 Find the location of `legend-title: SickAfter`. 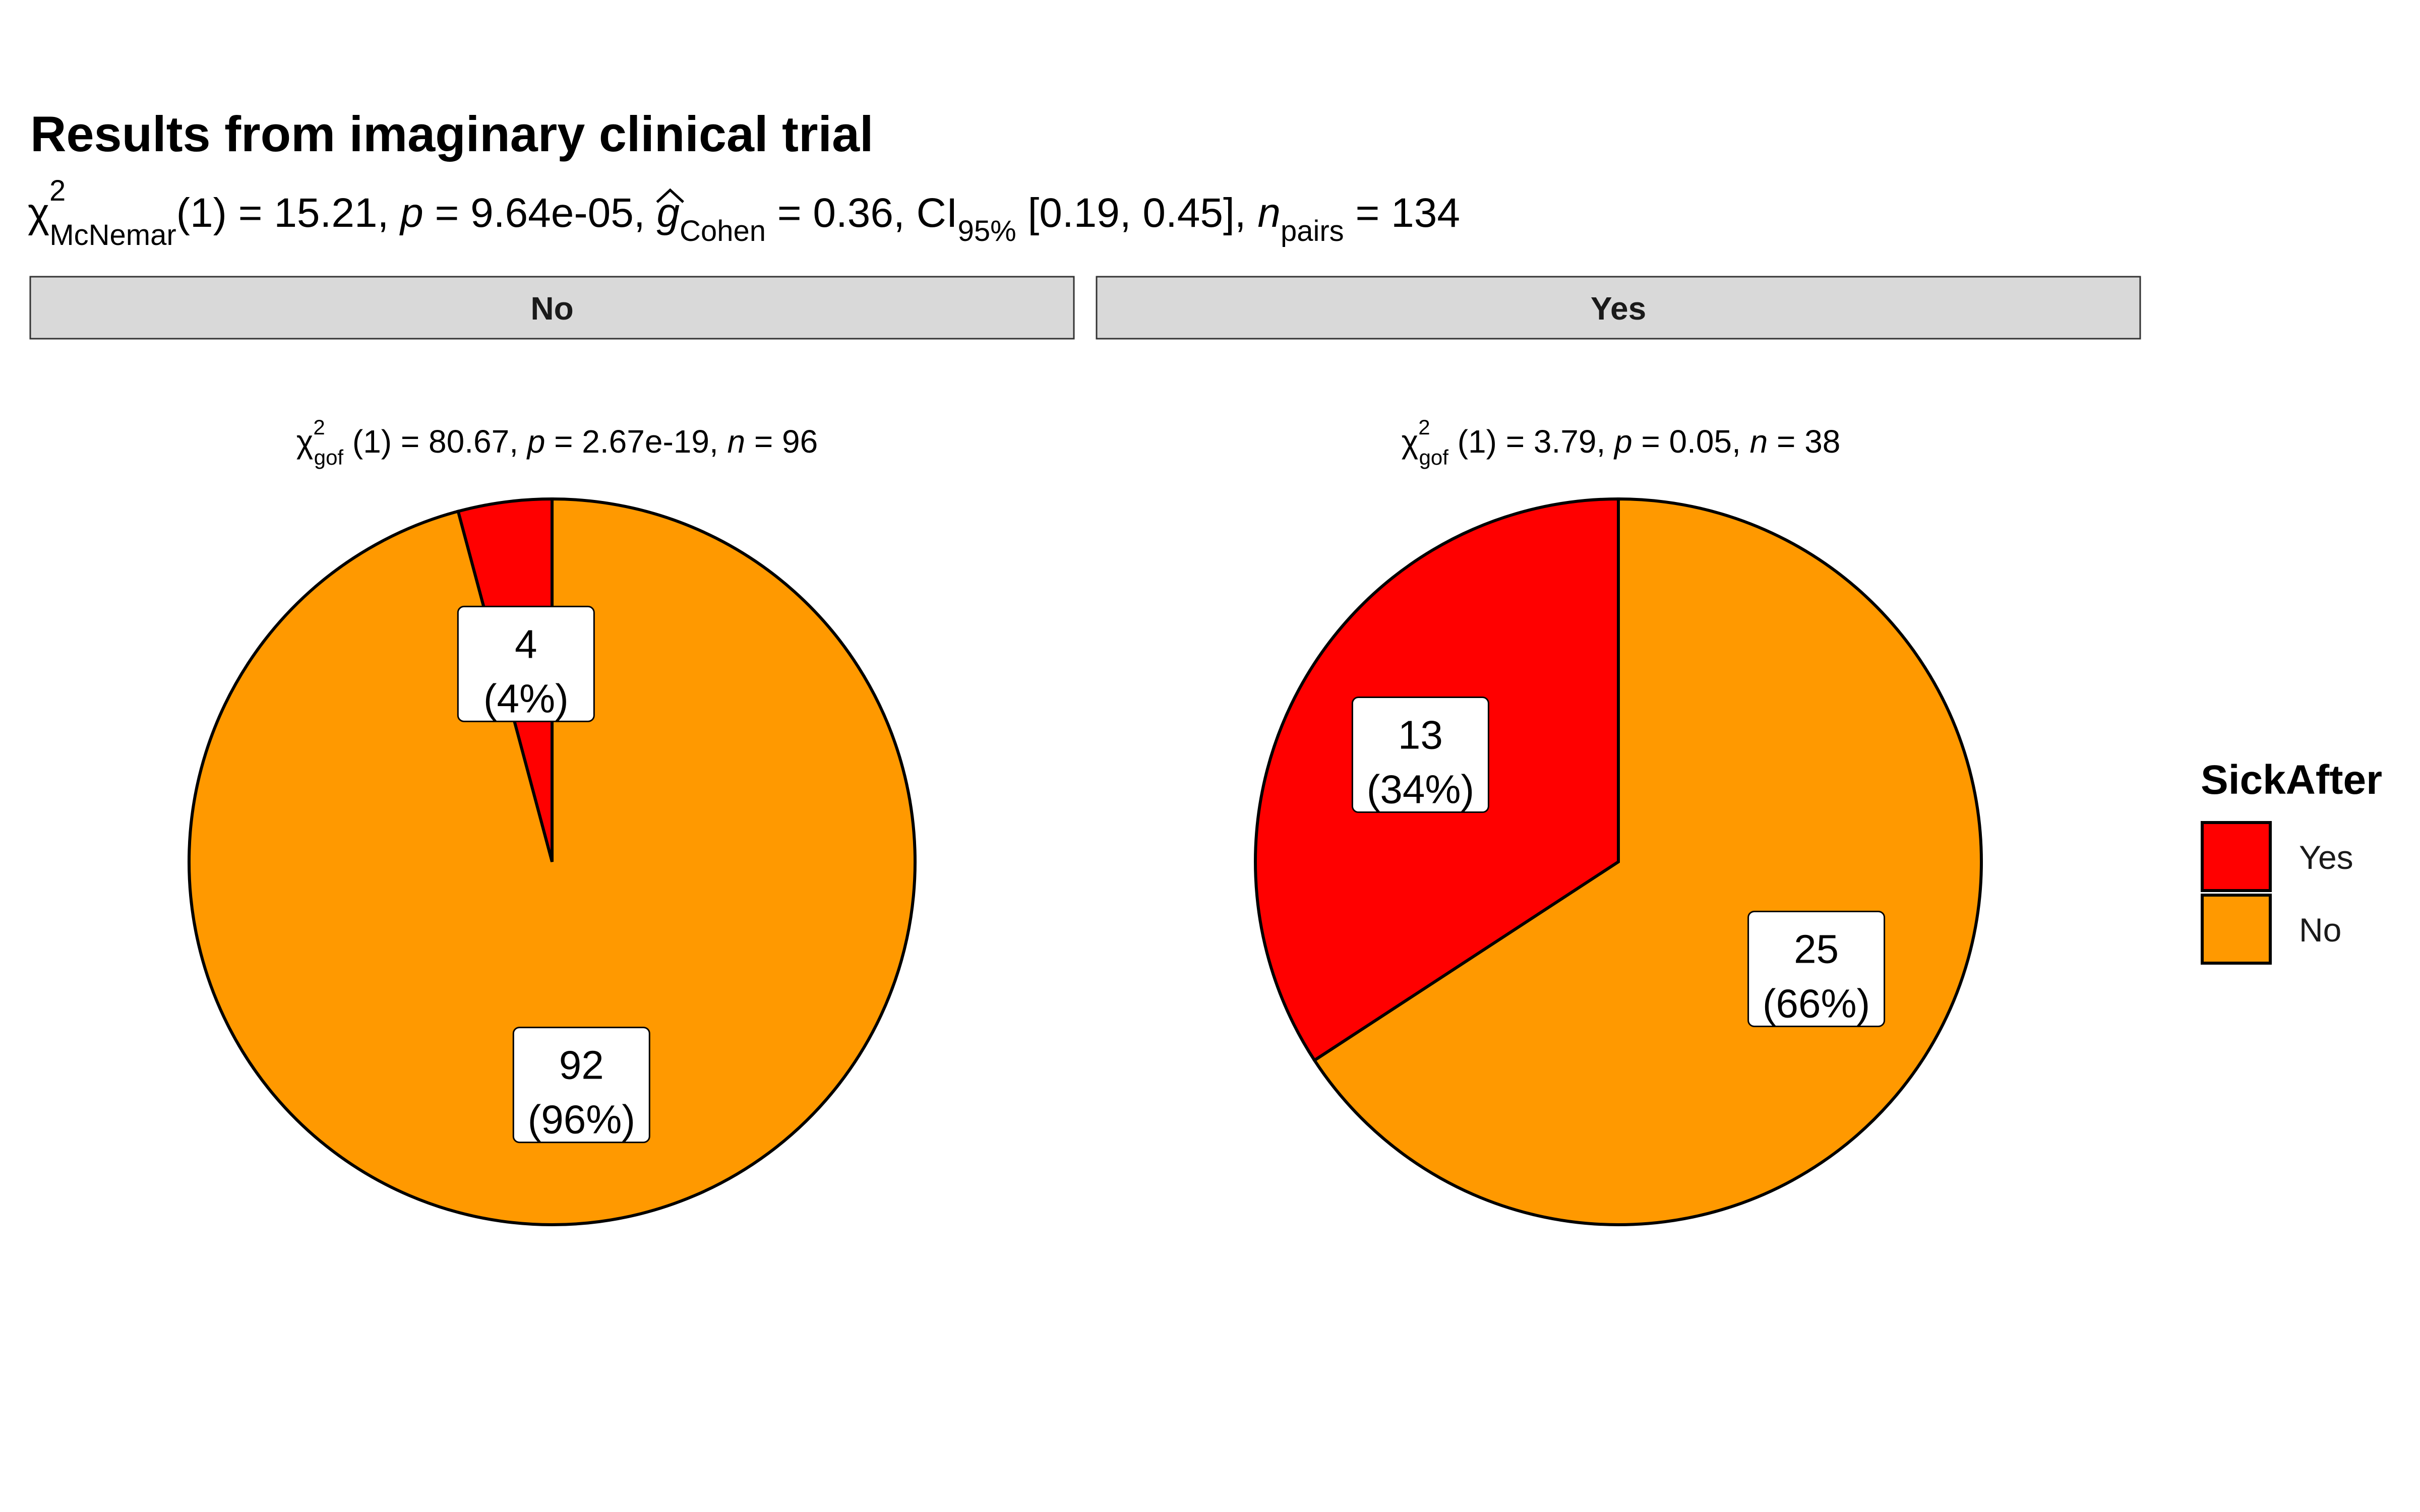

legend-title: SickAfter is located at coordinates (2291, 780).